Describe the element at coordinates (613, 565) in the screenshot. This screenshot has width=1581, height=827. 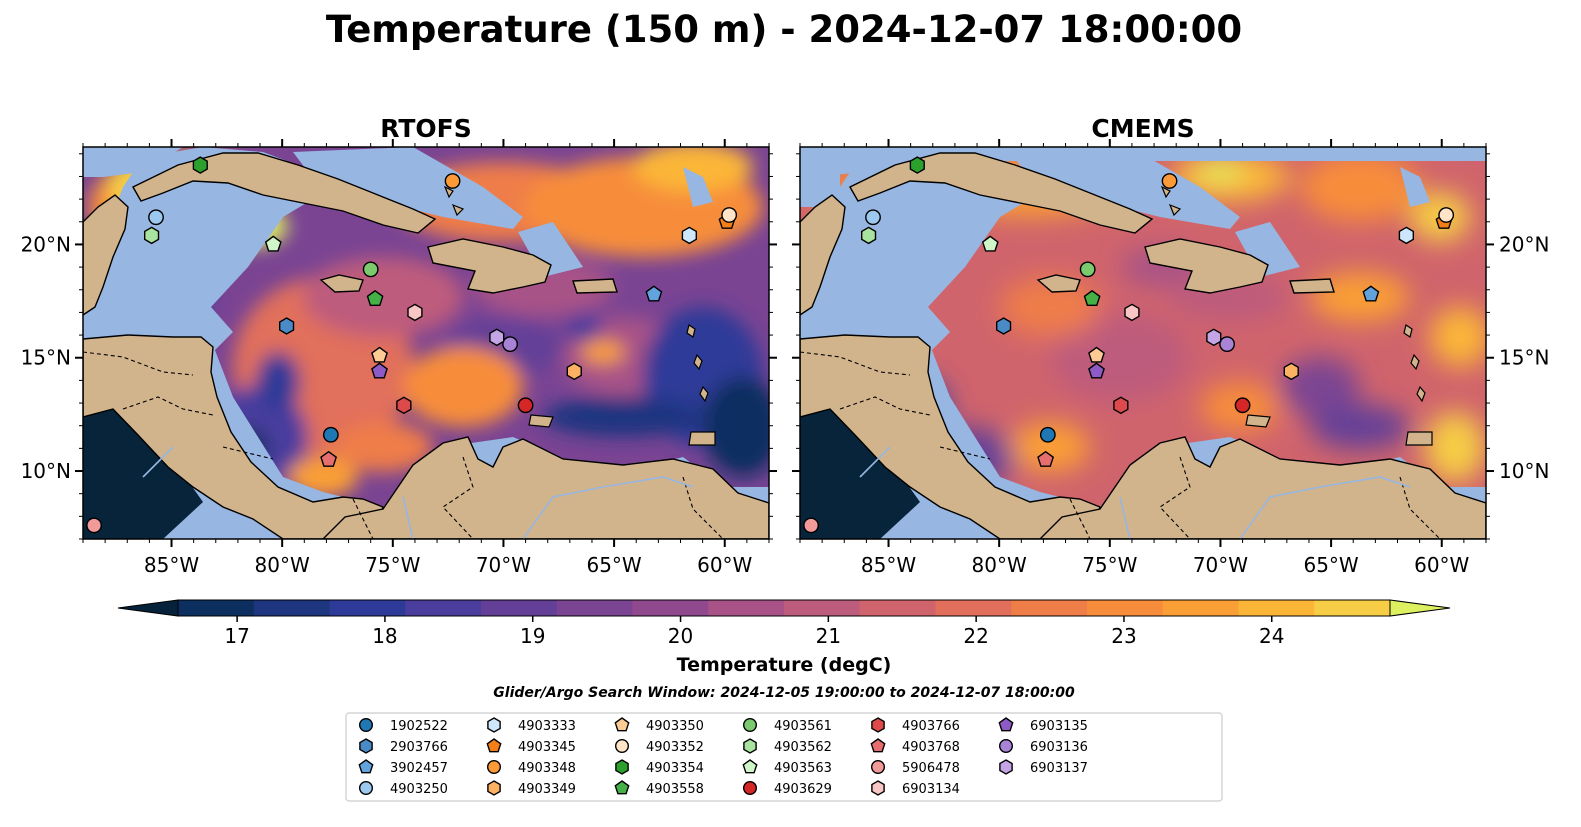
I see `x-tick-label-rtofs: 65°W` at that location.